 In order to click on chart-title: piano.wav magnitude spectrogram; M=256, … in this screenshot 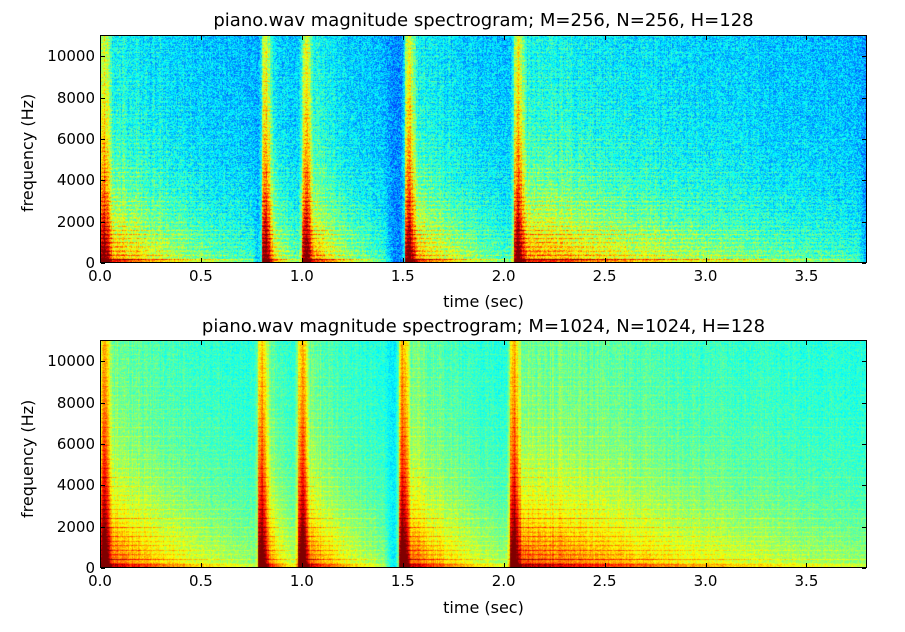, I will do `click(483, 20)`.